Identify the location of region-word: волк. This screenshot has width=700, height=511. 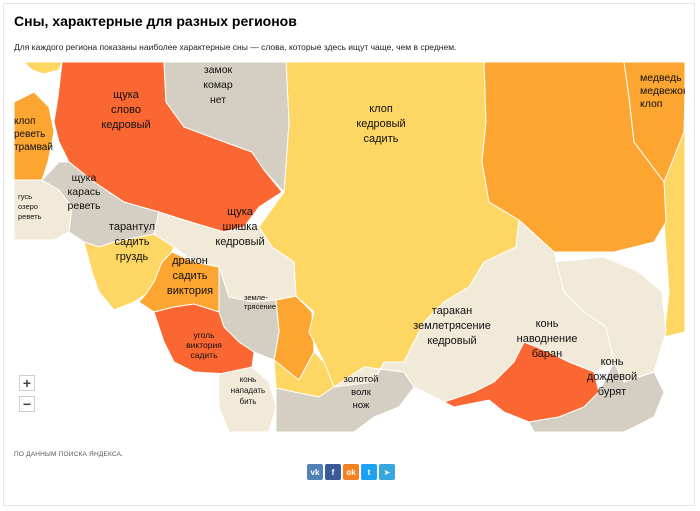
(361, 392).